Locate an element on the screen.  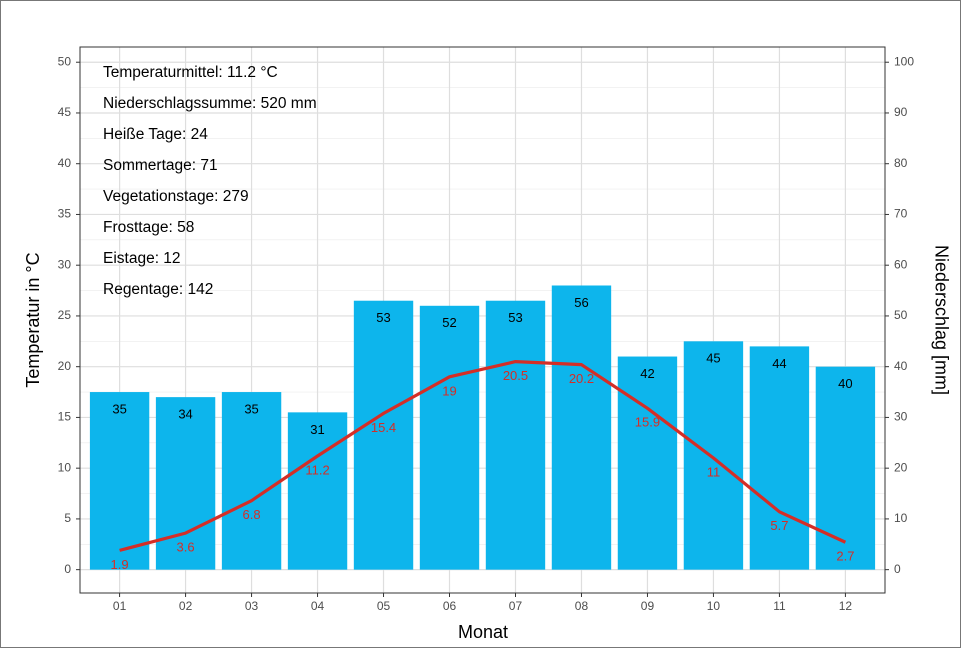
bar-label: 45 is located at coordinates (713, 358).